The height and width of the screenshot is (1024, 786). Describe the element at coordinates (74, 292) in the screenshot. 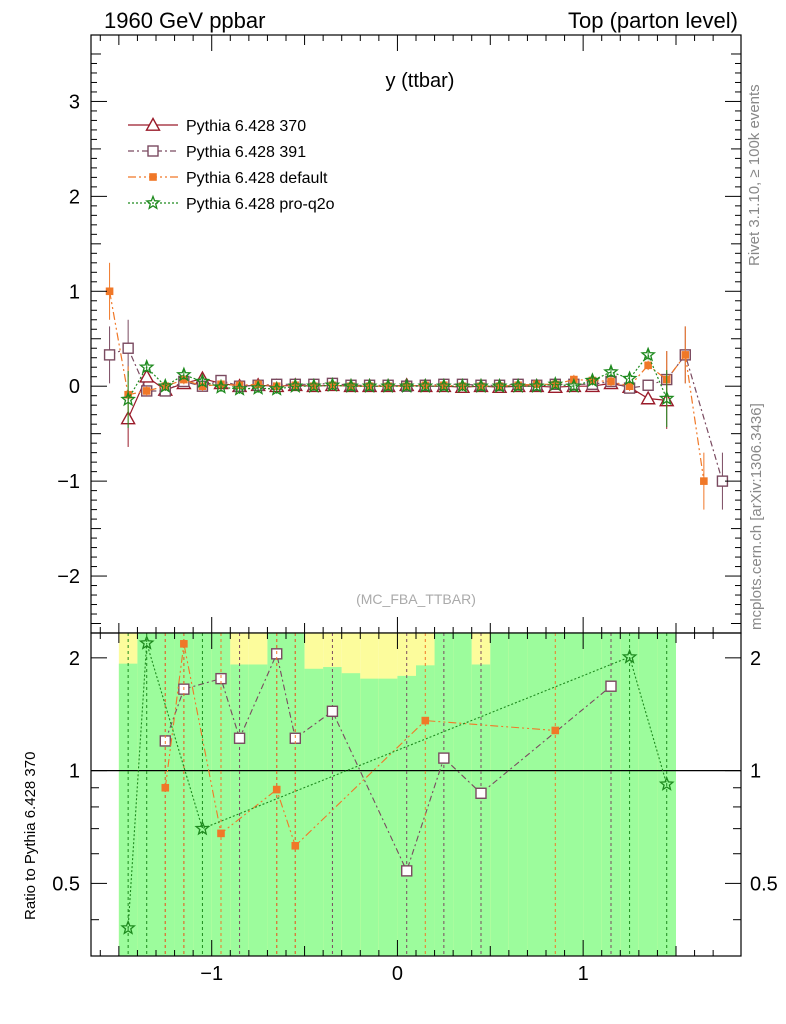

I see `y-tick-label: 1` at that location.